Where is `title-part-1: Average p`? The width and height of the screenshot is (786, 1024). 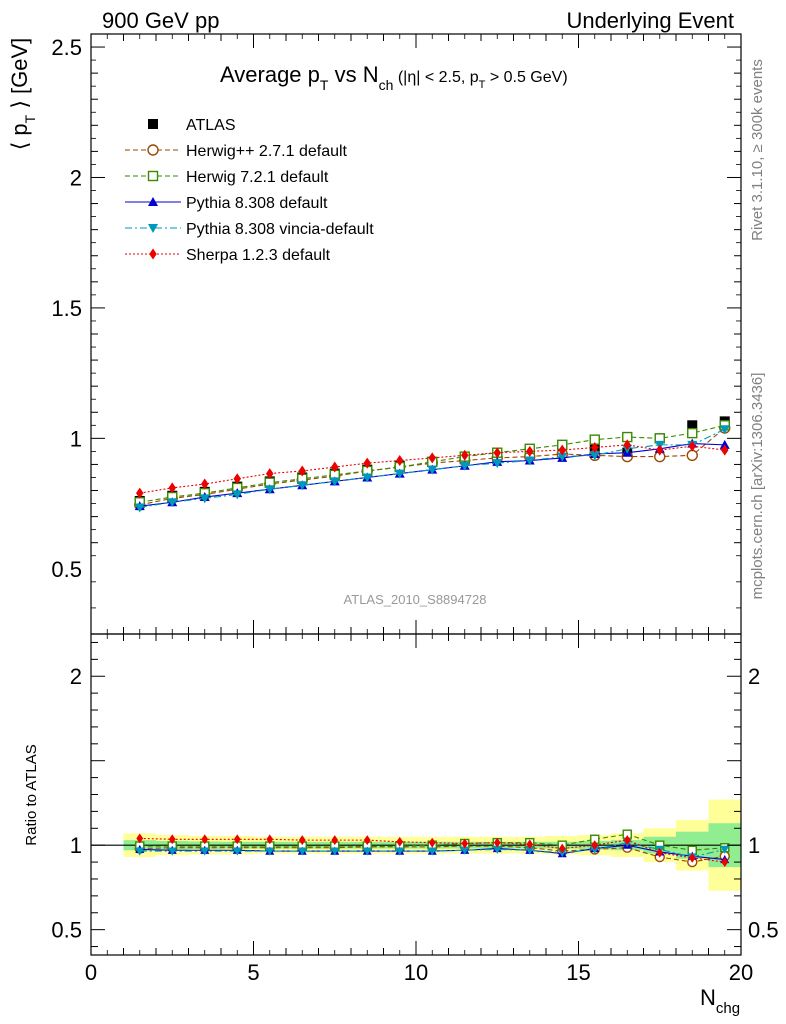
title-part-1: Average p is located at coordinates (270, 74).